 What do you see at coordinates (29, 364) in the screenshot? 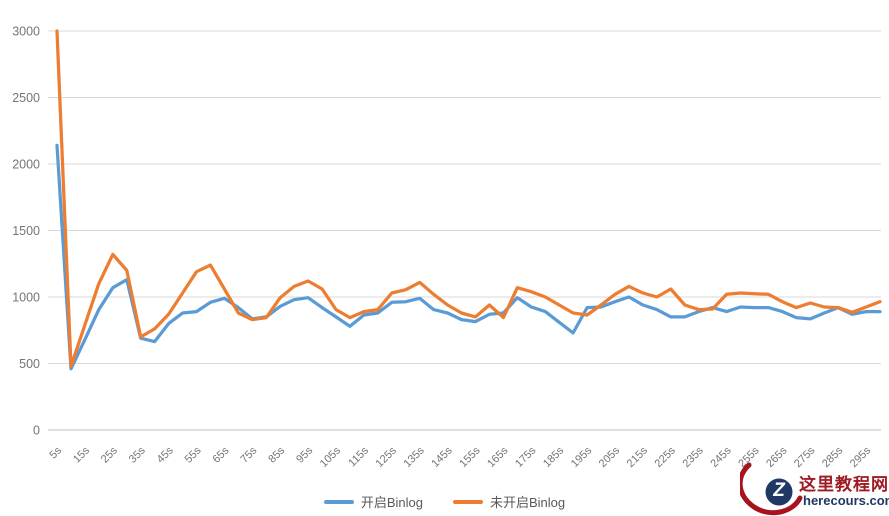
I see `y-axis-tick-label: 500` at bounding box center [29, 364].